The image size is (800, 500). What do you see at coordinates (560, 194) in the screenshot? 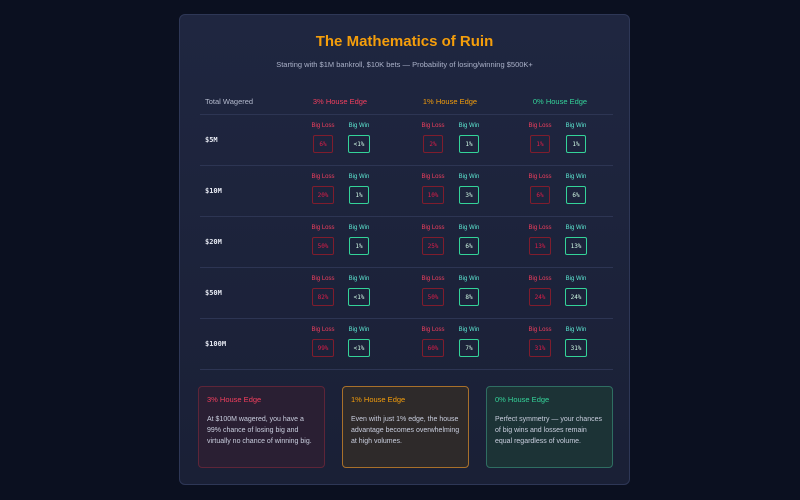
I see `table-cell: Big Loss Big Win 6% 6%` at bounding box center [560, 194].